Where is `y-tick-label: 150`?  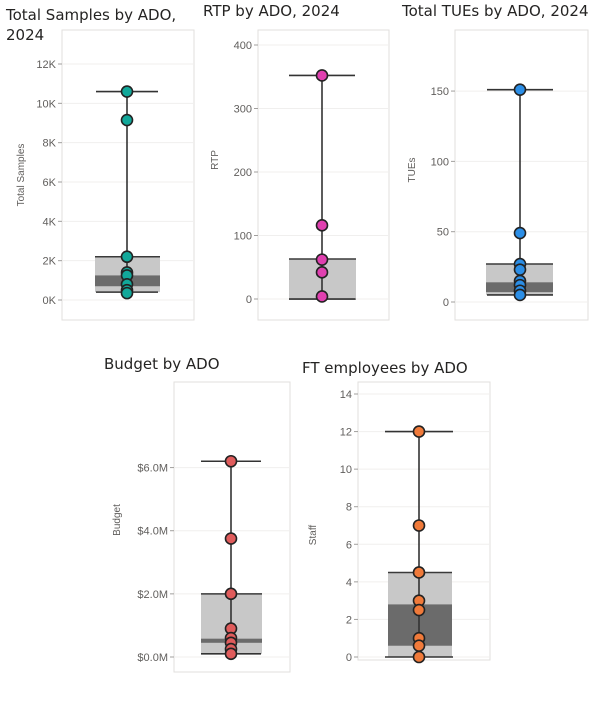
y-tick-label: 150 is located at coordinates (440, 92).